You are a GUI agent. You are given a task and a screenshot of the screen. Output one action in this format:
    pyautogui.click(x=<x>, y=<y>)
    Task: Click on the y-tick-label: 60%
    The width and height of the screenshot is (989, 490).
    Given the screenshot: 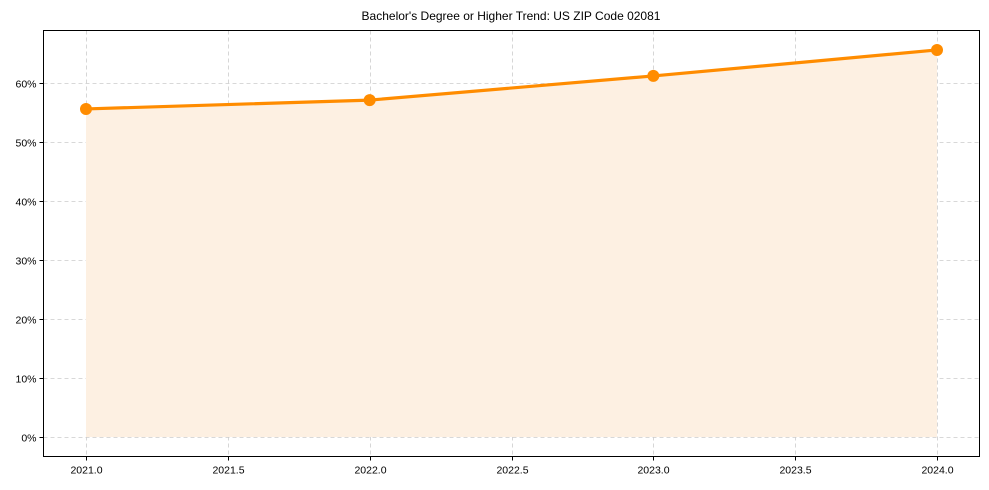 What is the action you would take?
    pyautogui.click(x=25, y=85)
    